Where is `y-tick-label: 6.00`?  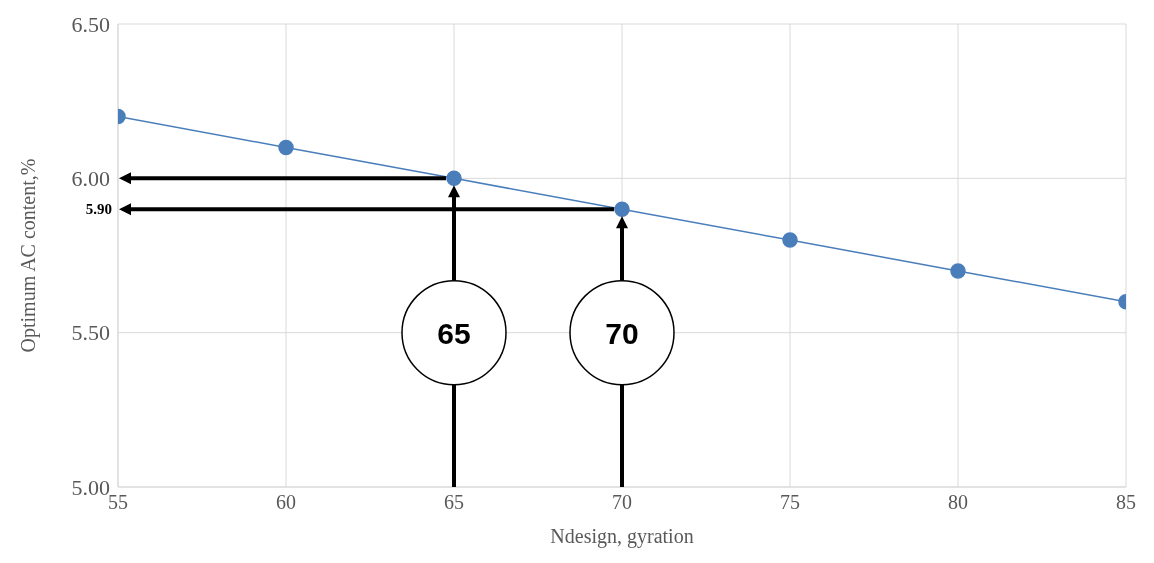
y-tick-label: 6.00 is located at coordinates (90, 179).